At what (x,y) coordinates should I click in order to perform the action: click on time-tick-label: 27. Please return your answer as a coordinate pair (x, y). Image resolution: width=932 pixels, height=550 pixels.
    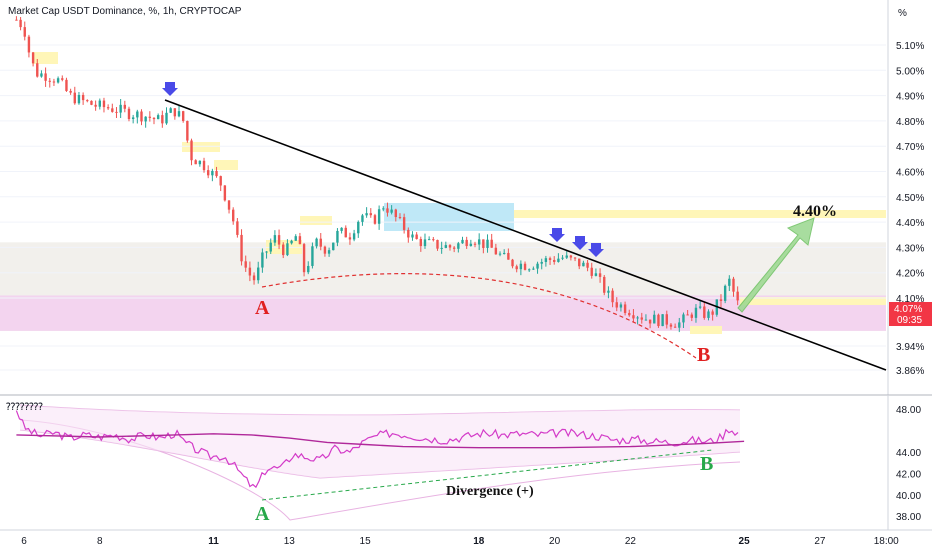
    Looking at the image, I should click on (820, 541).